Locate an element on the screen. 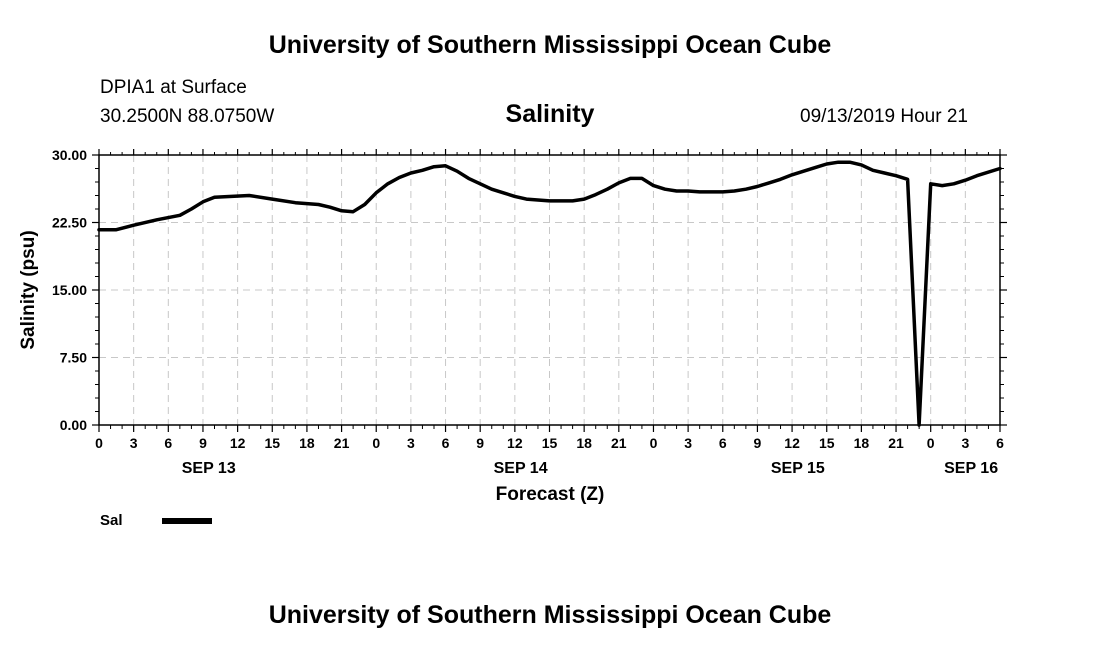 The height and width of the screenshot is (650, 1100). day-label: SEP 15 is located at coordinates (798, 468).